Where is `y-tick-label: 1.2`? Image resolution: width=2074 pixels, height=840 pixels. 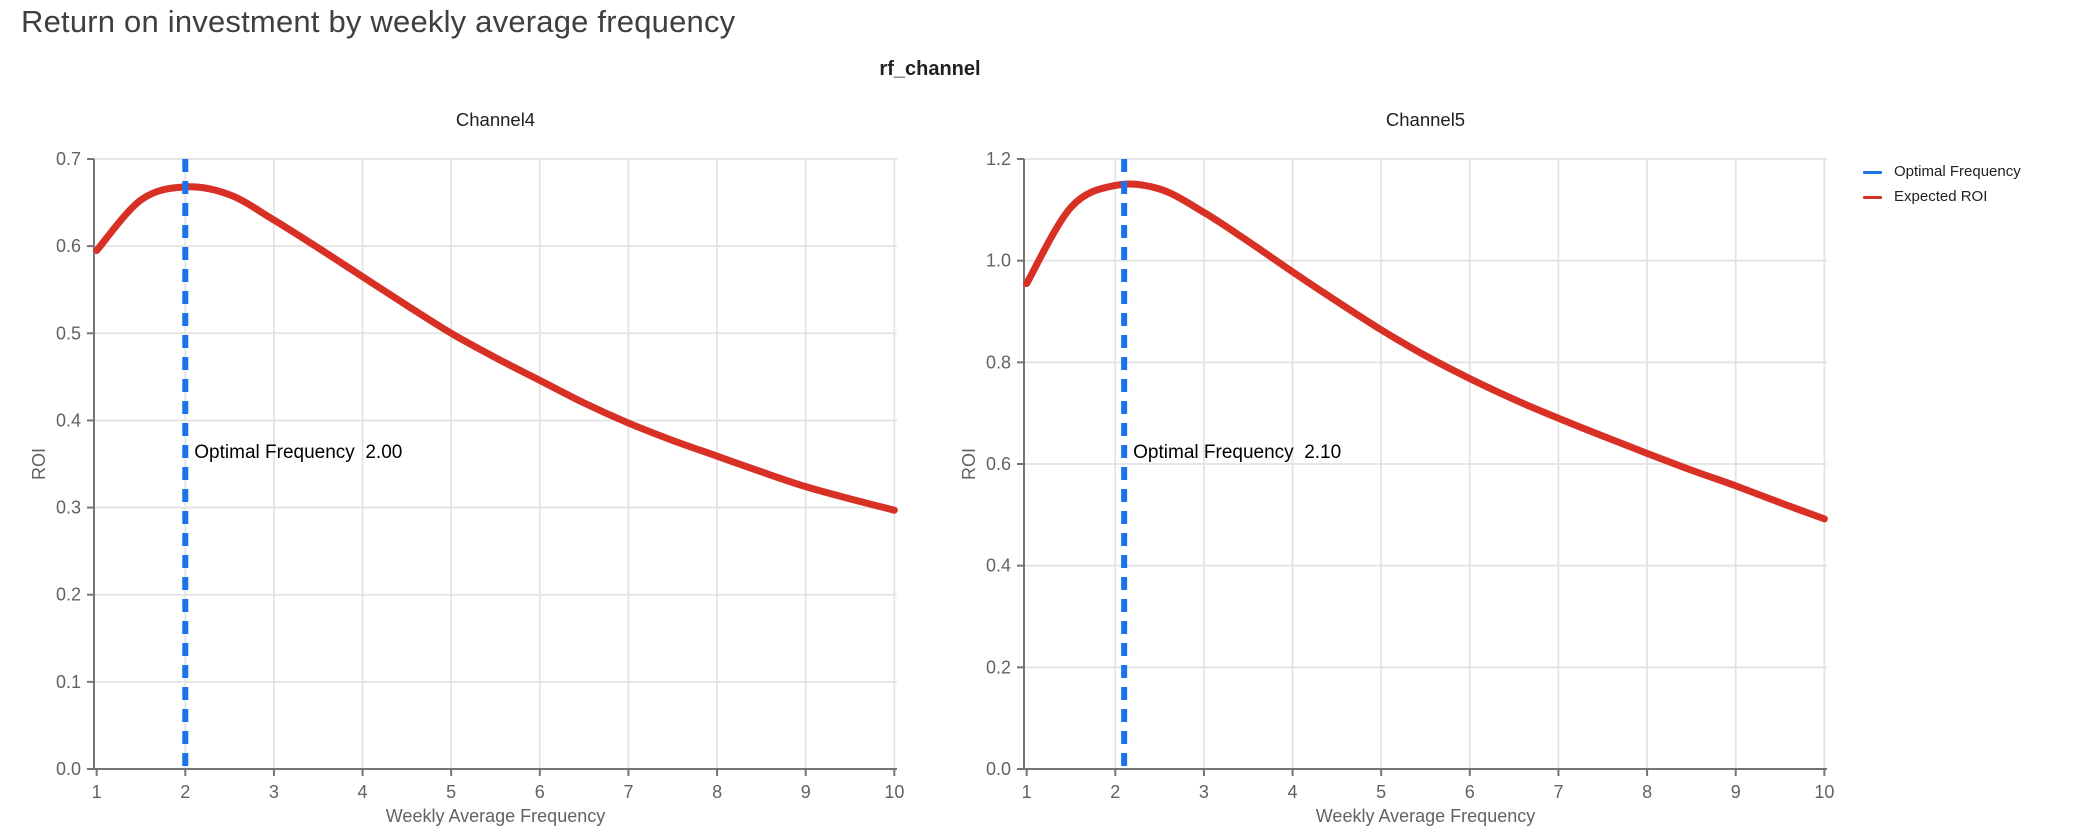
y-tick-label: 1.2 is located at coordinates (998, 159).